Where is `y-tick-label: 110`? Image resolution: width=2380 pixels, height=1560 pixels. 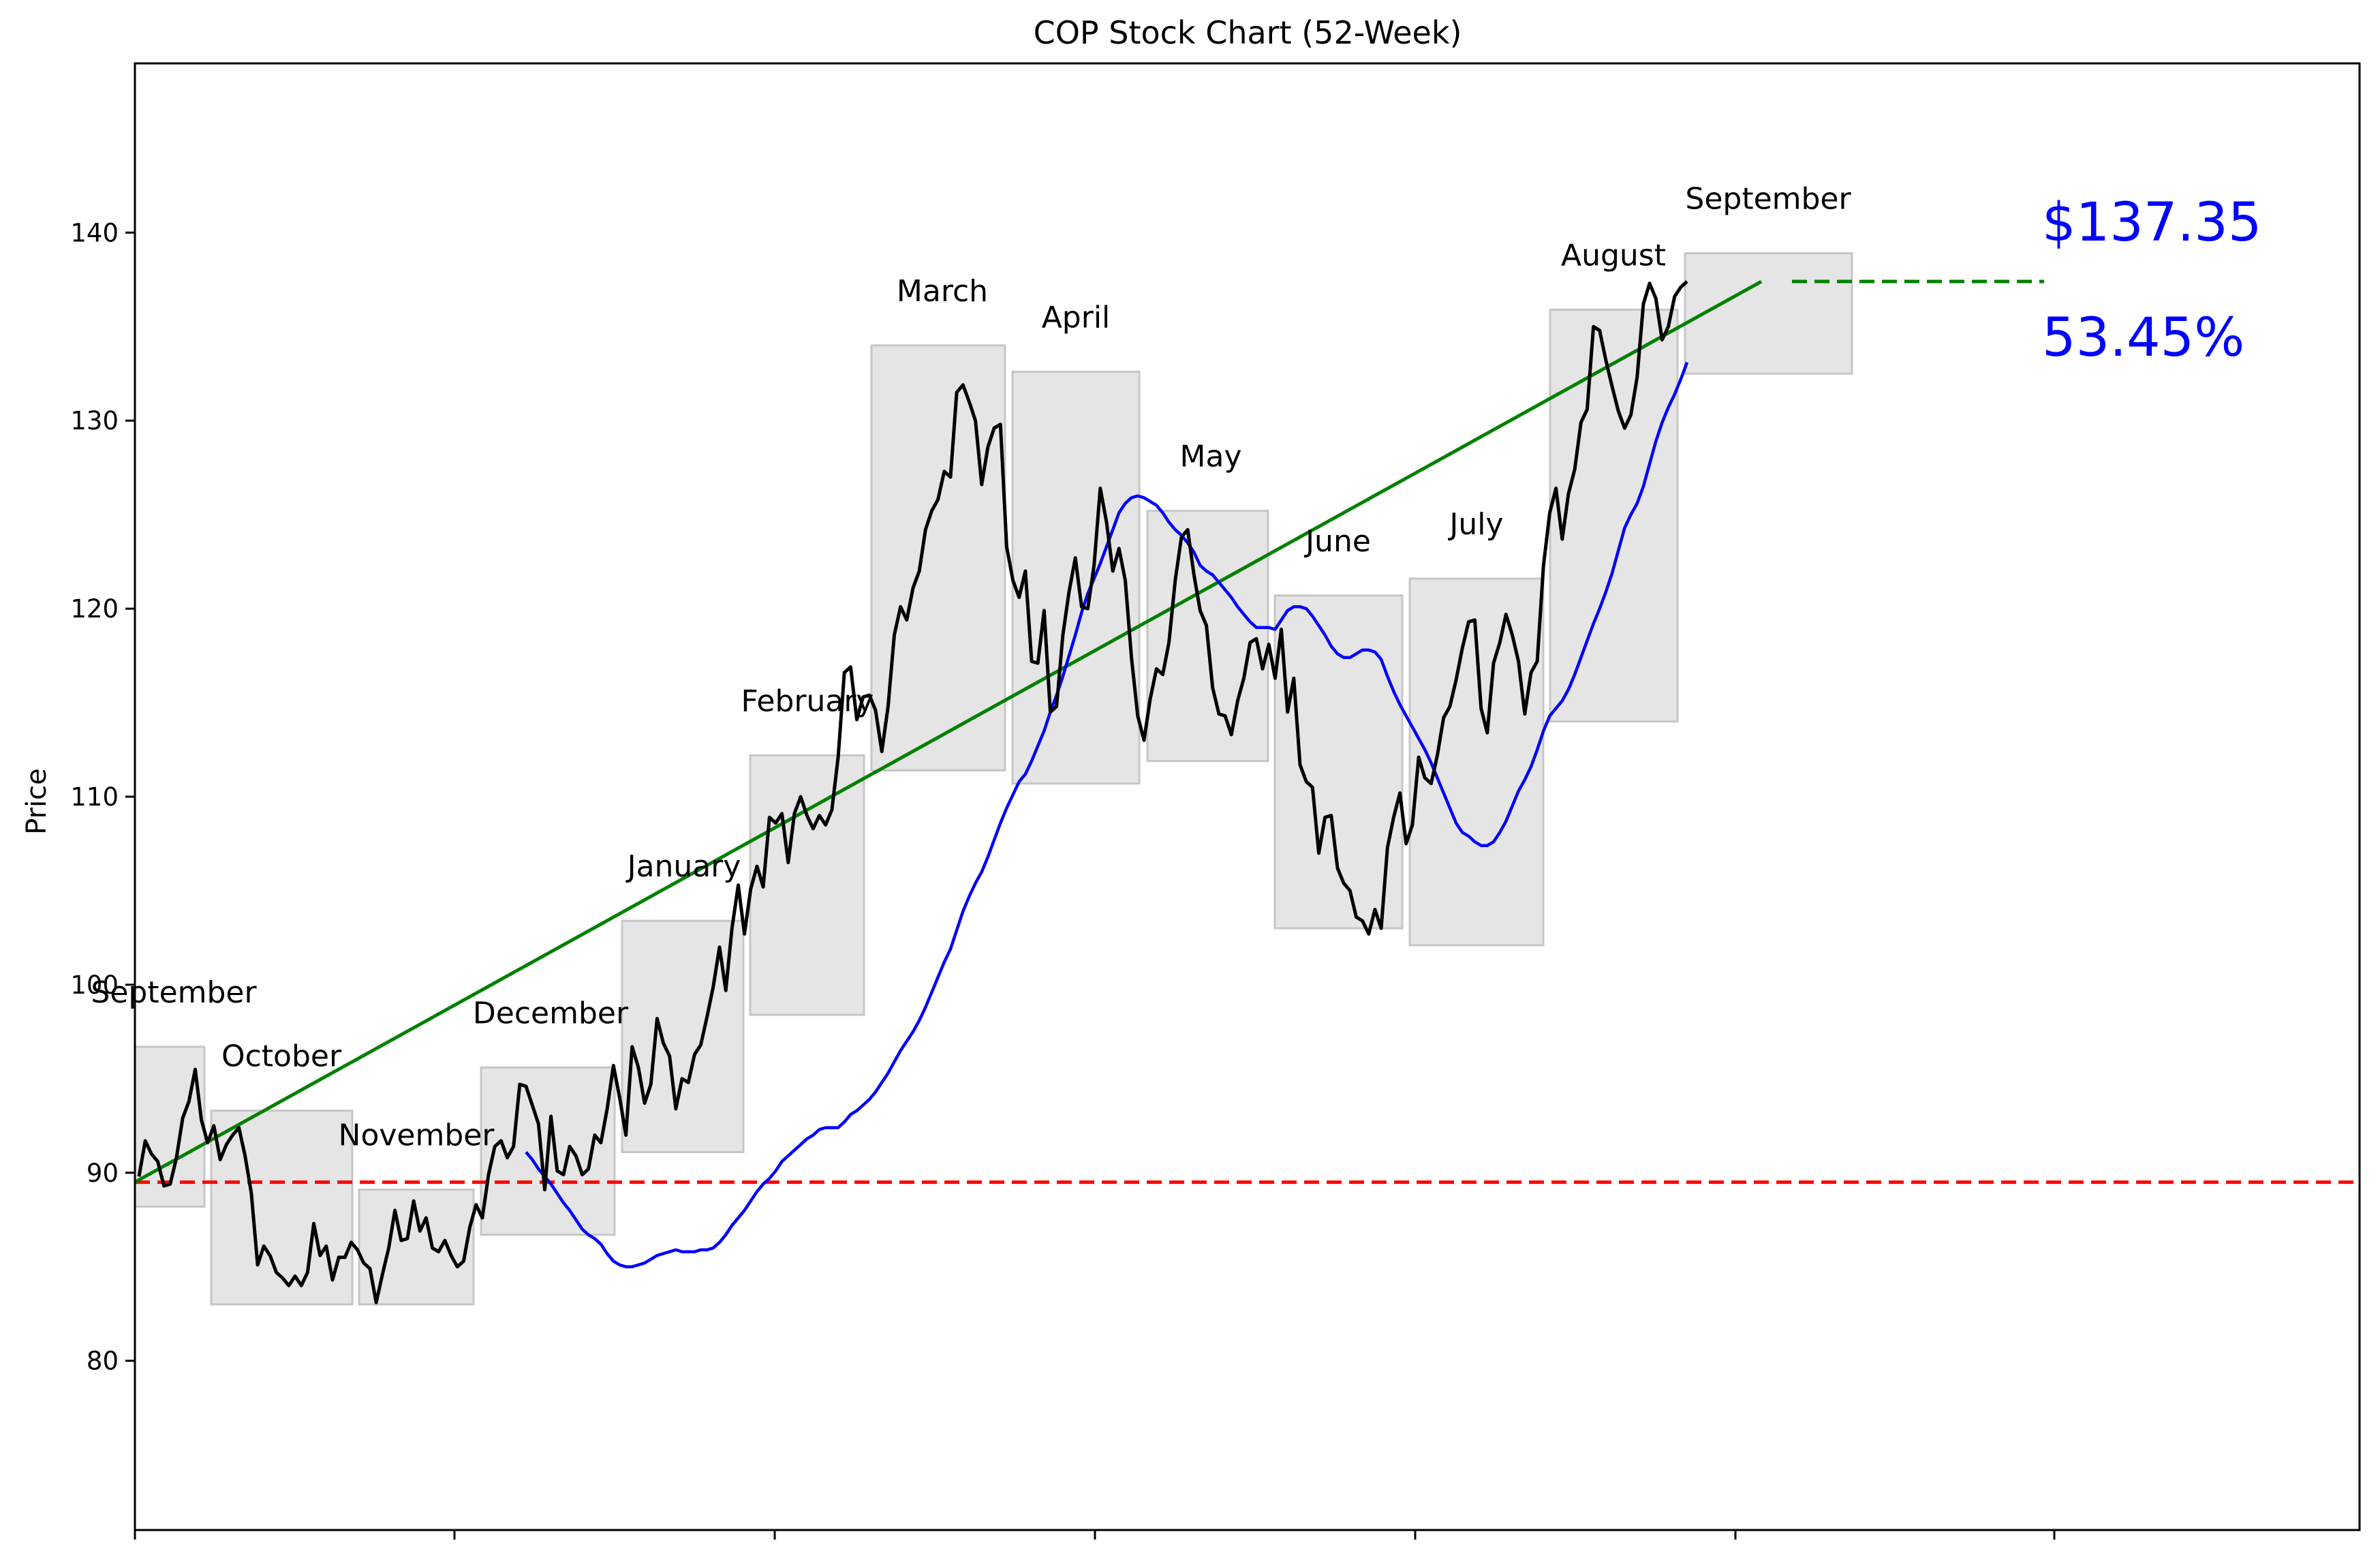 y-tick-label: 110 is located at coordinates (94, 797).